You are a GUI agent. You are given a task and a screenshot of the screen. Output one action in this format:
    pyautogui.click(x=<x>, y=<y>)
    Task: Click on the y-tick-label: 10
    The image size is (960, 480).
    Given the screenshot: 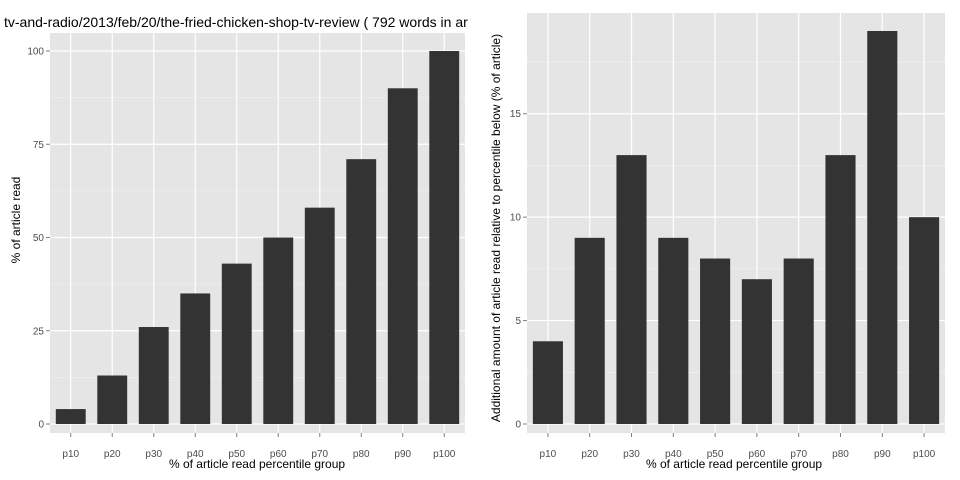 What is the action you would take?
    pyautogui.click(x=516, y=218)
    